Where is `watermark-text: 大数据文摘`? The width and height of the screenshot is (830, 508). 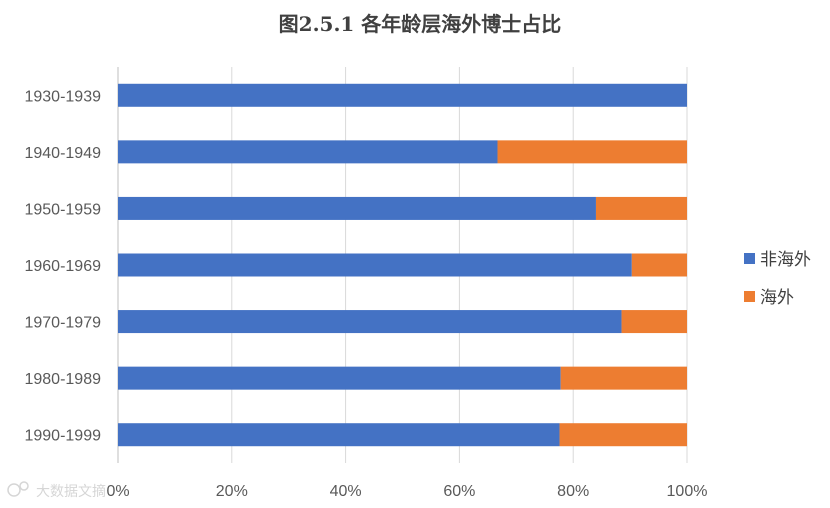
watermark-text: 大数据文摘 is located at coordinates (71, 491).